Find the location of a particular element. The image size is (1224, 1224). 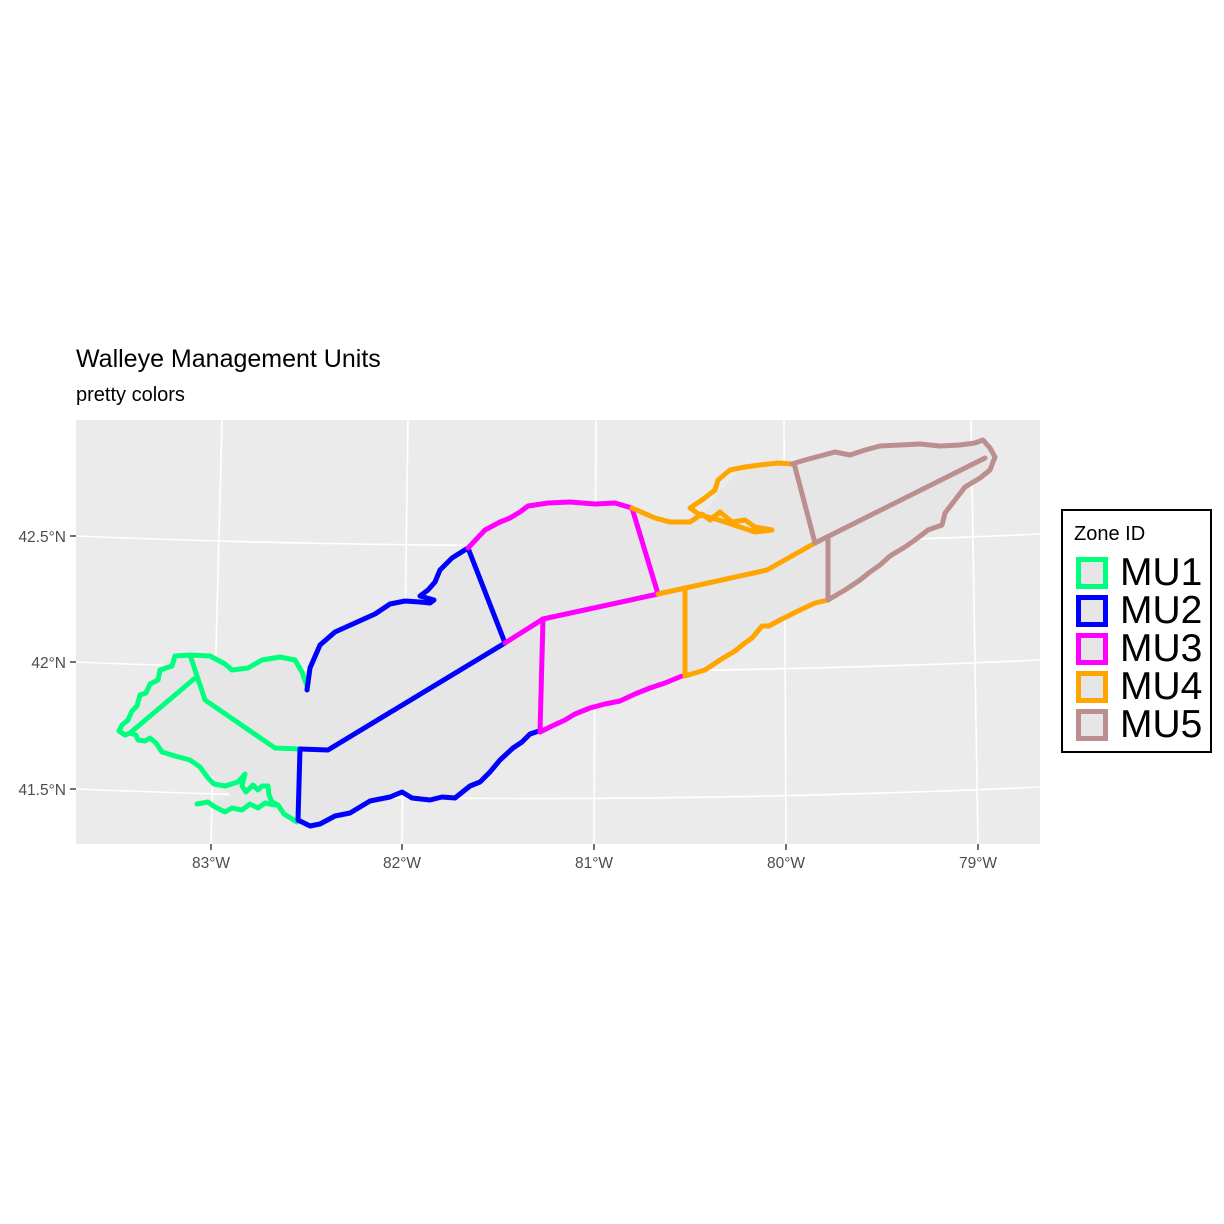

zone-mu5 is located at coordinates (893, 520).